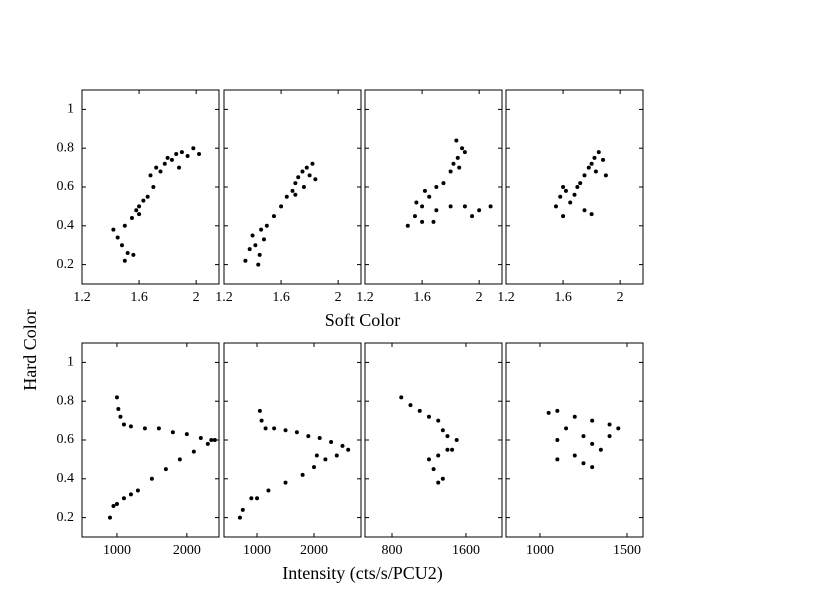 The width and height of the screenshot is (830, 605). Describe the element at coordinates (82, 297) in the screenshot. I see `x-tick-label: 1.2` at that location.